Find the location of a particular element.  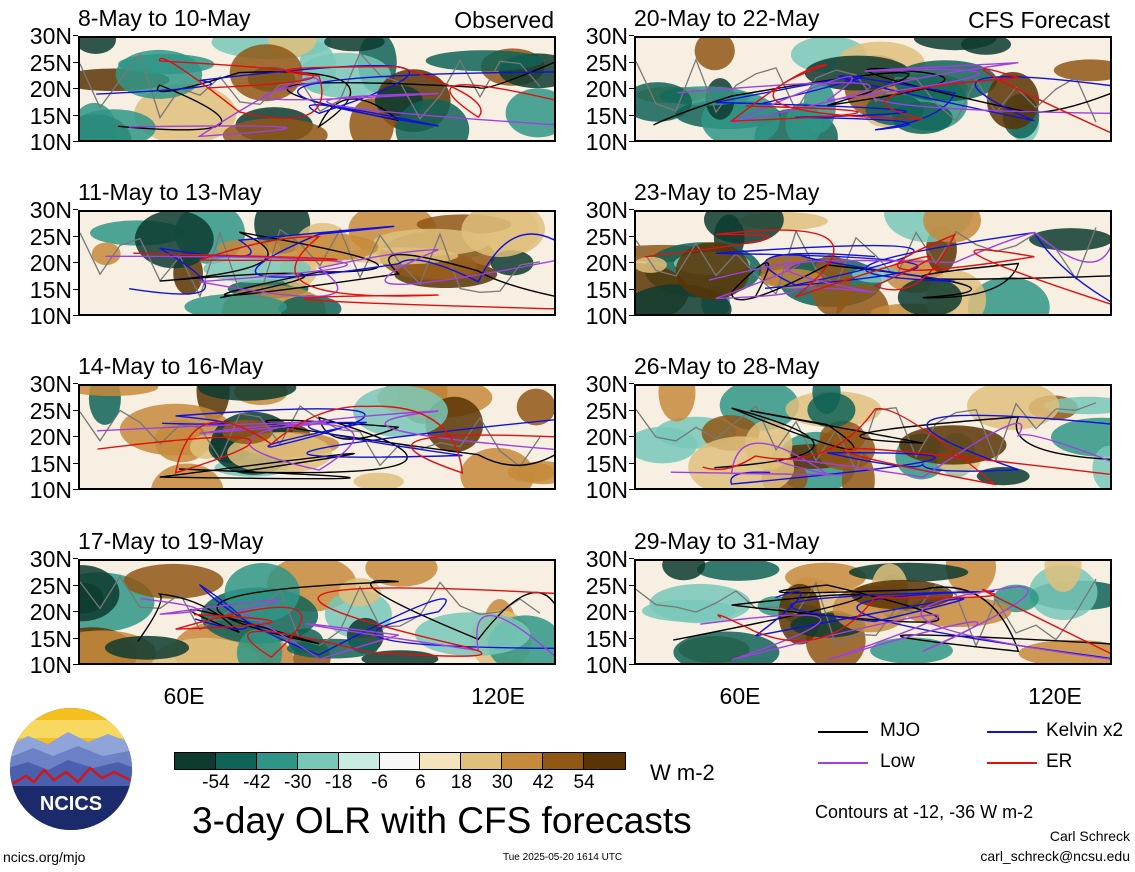

legend-kelvin-label: Kelvin x2 is located at coordinates (1085, 730).